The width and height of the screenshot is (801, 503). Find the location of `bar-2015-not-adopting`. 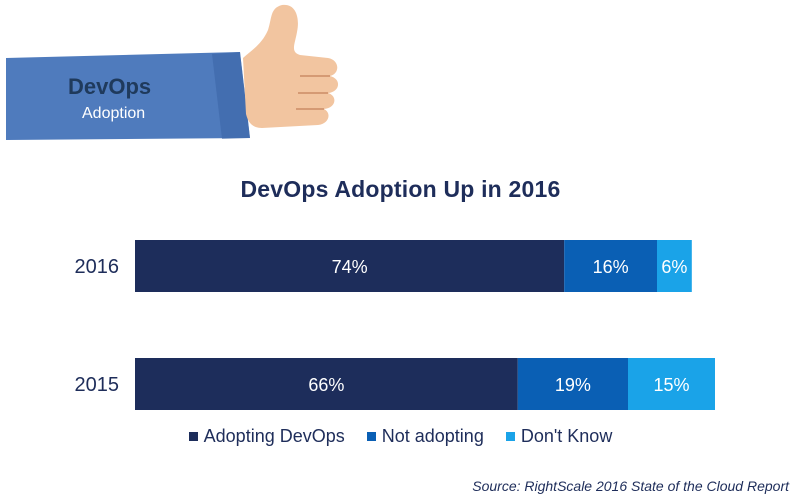

bar-2015-not-adopting is located at coordinates (572, 384).